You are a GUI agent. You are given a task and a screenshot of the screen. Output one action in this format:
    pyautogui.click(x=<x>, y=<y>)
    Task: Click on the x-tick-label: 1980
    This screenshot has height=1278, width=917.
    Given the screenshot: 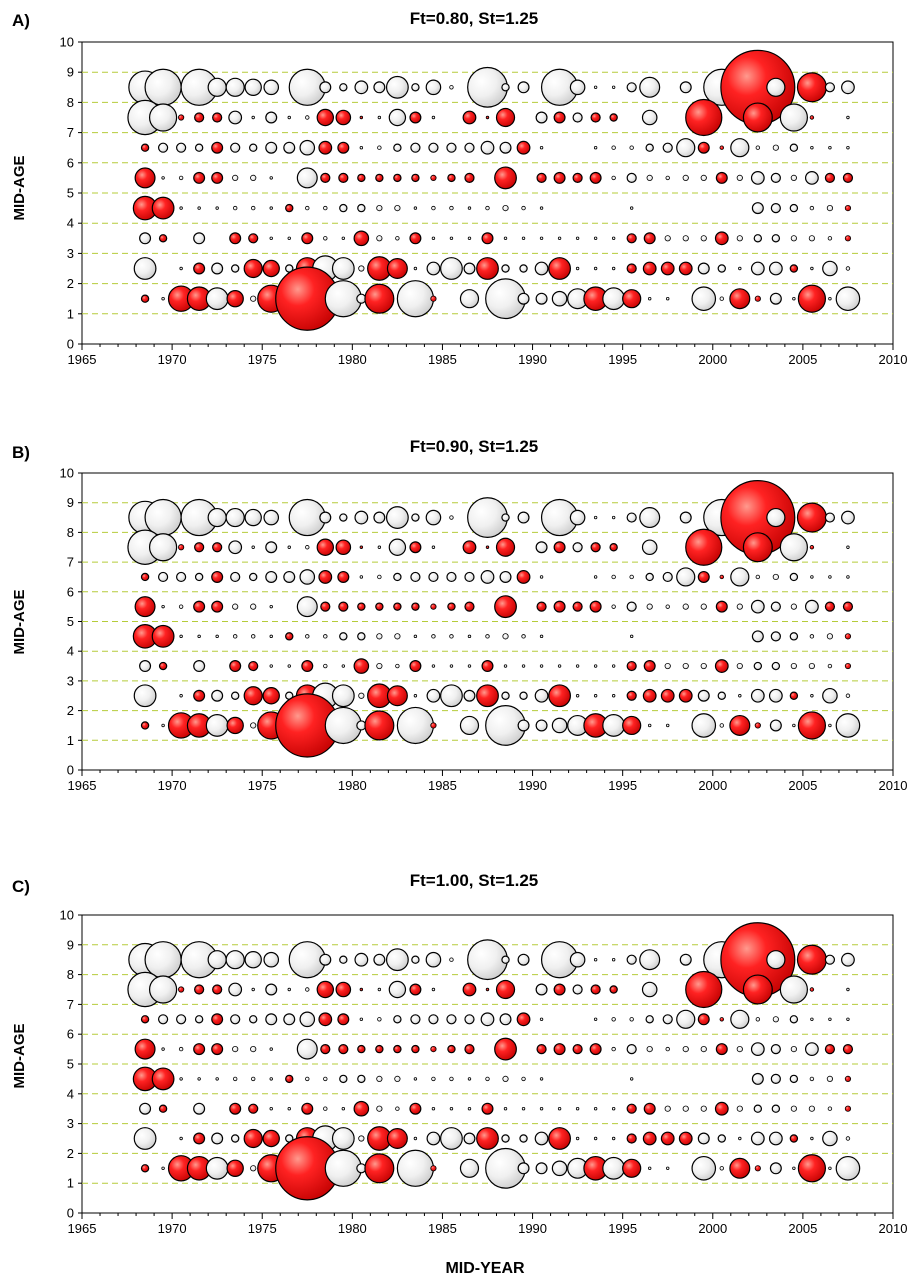 What is the action you would take?
    pyautogui.click(x=352, y=359)
    